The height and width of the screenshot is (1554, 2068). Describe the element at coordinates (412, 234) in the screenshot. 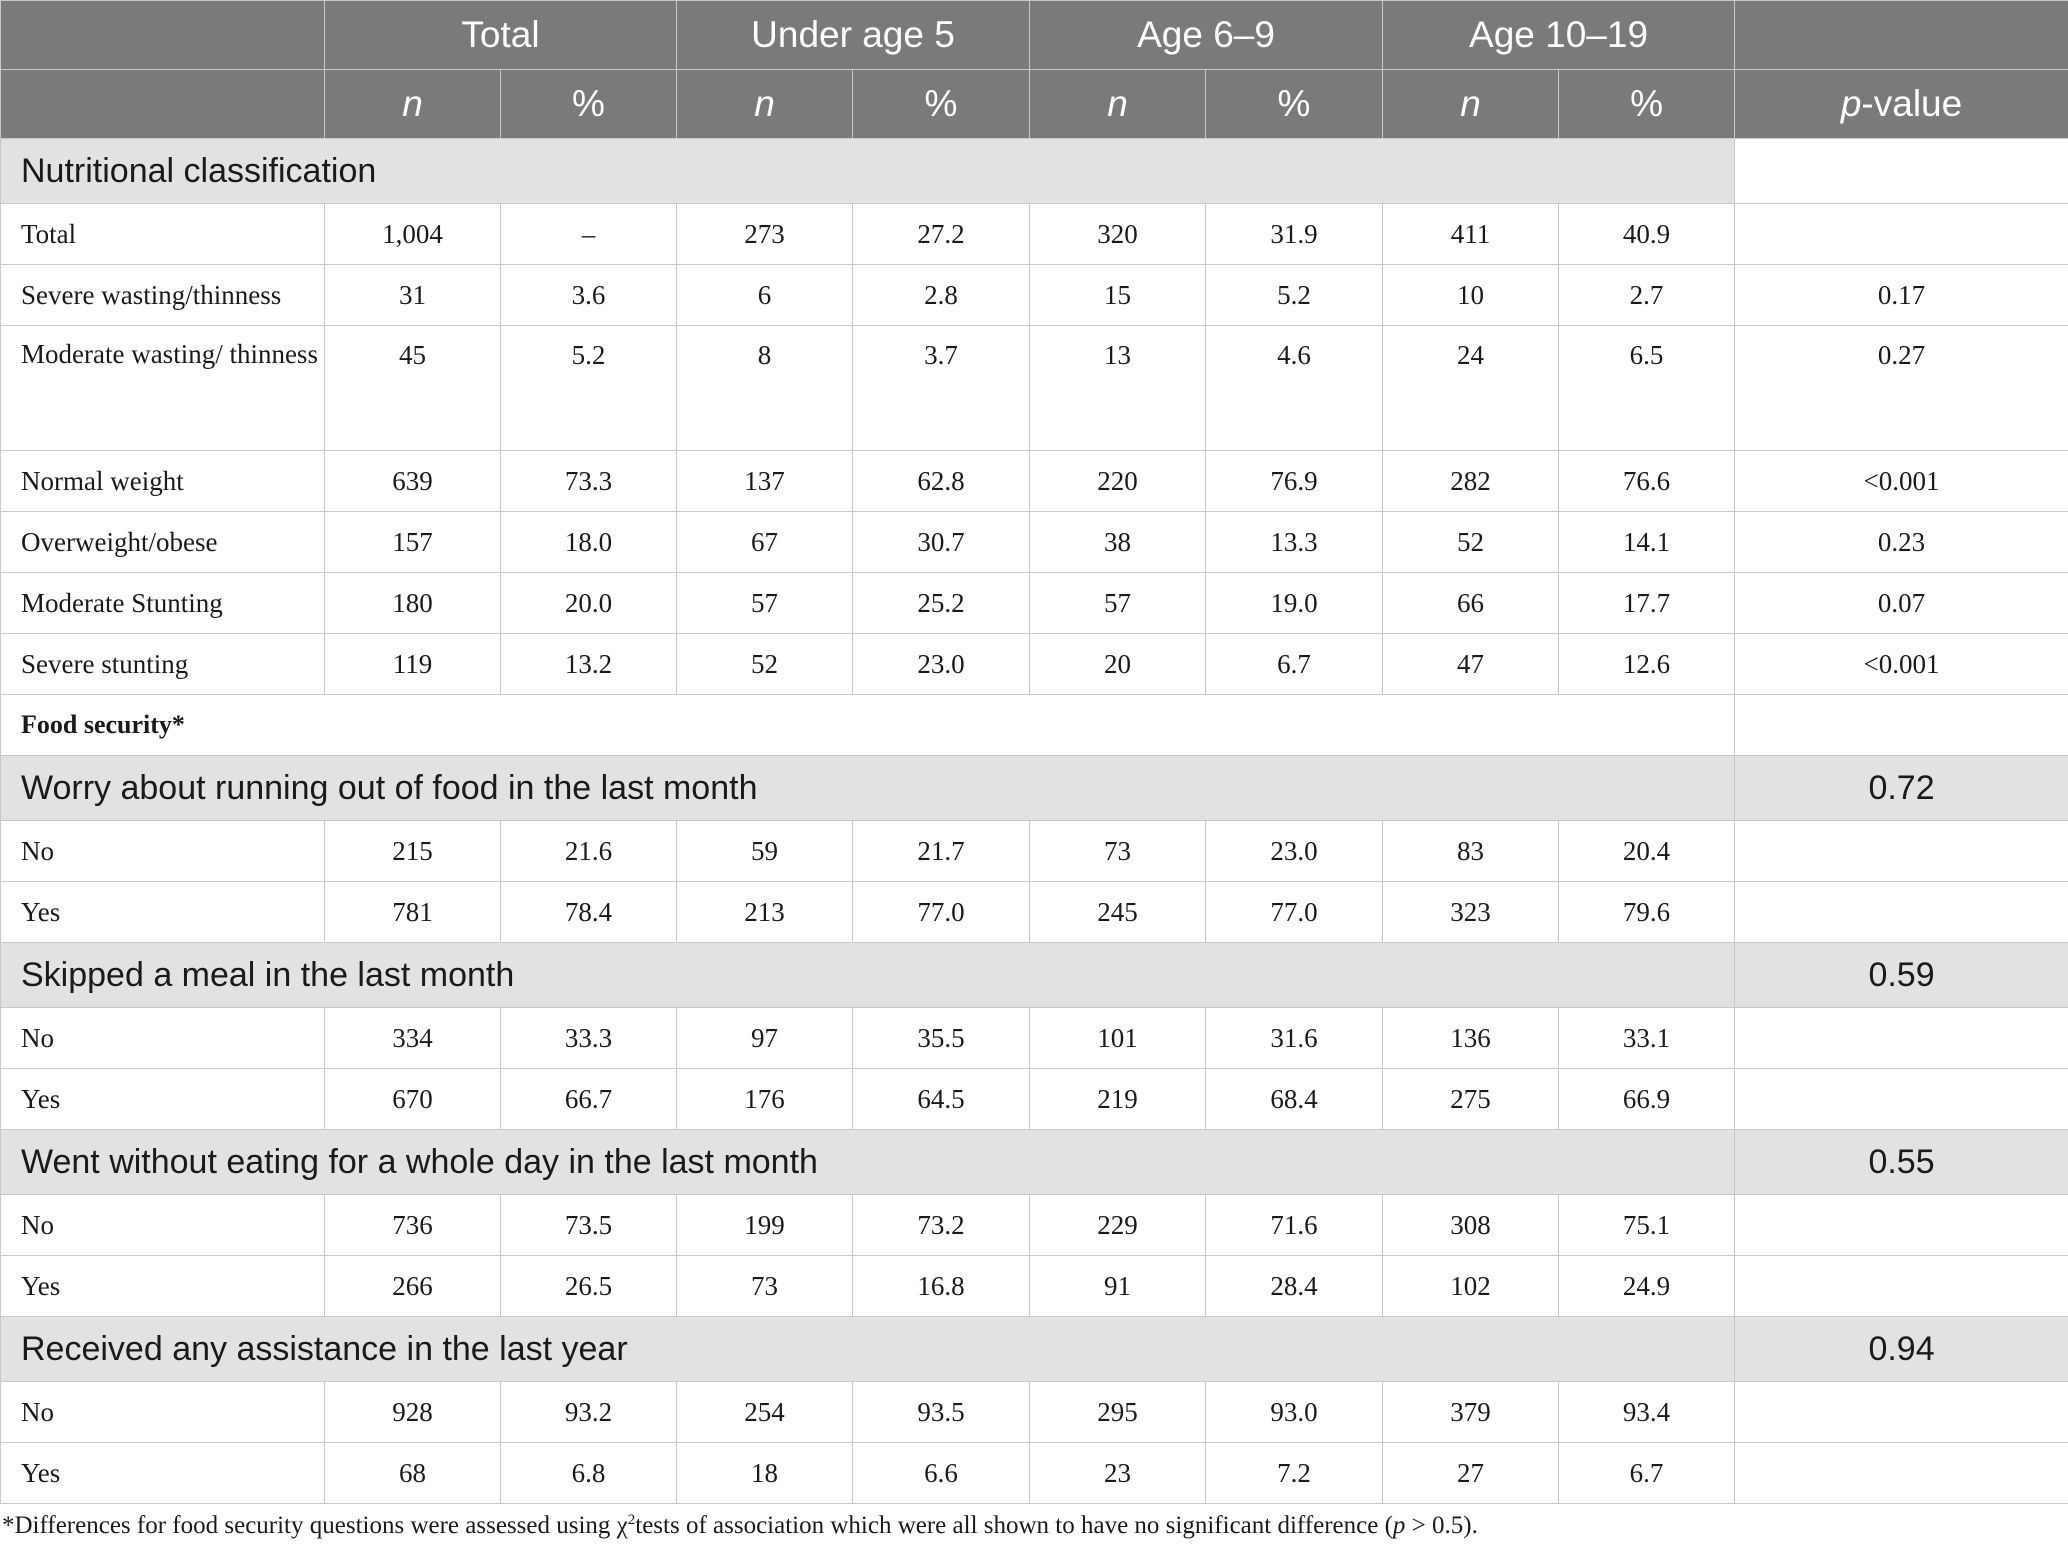

I see `cell-n: 1,004` at that location.